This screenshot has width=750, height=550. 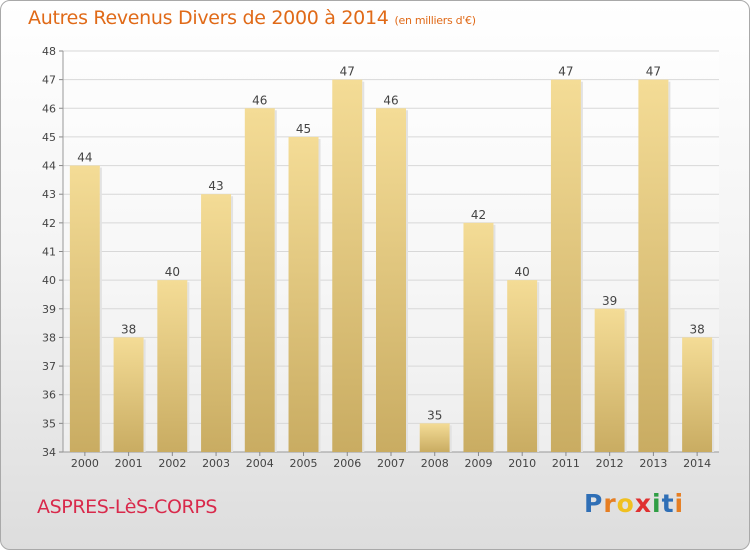 I want to click on proxiti-logo: Proxiti, so click(x=634, y=503).